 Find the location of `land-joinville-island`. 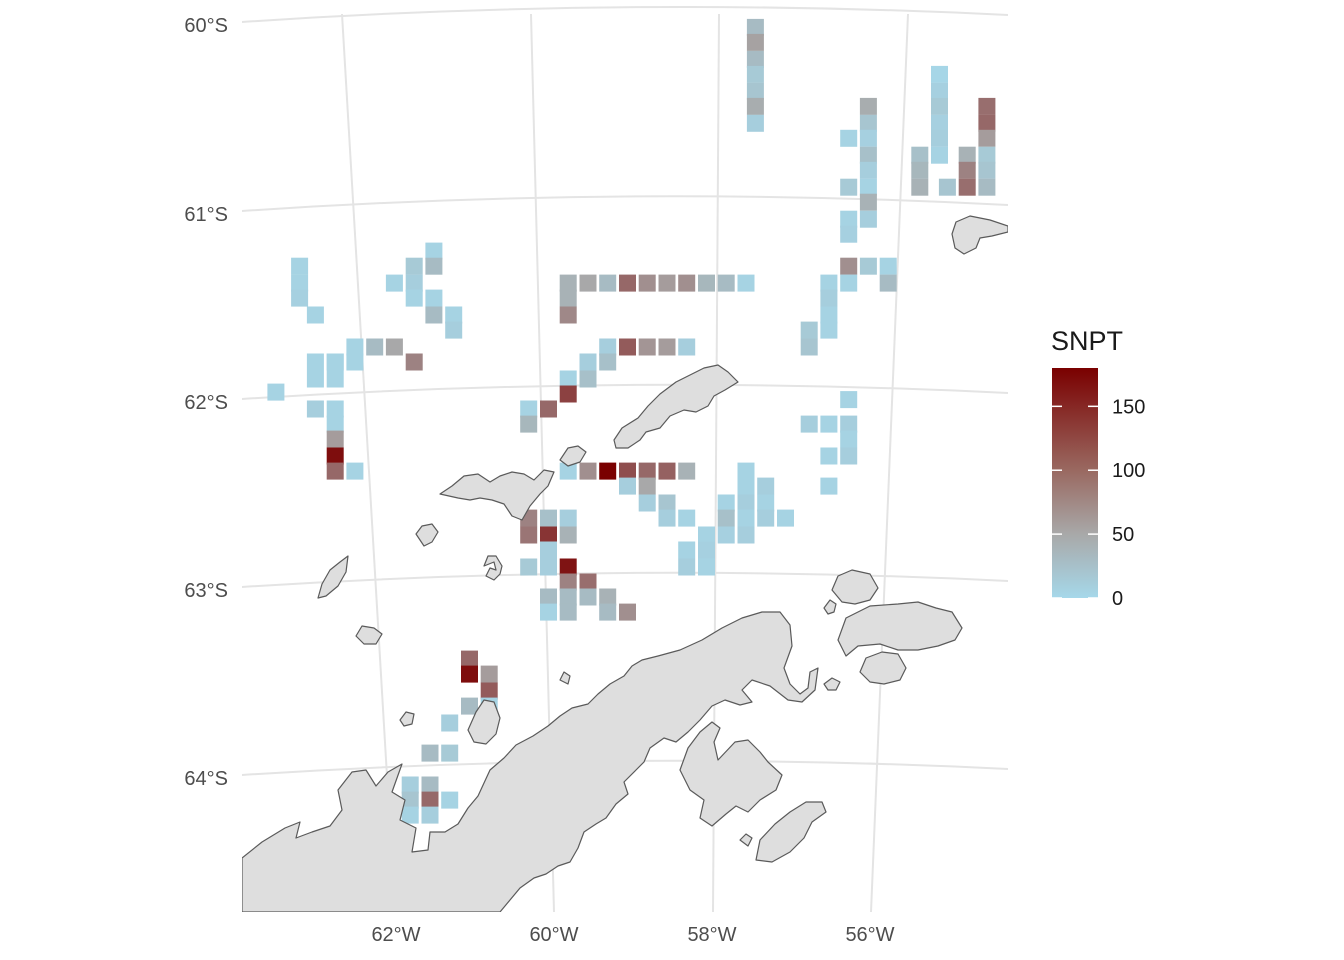

land-joinville-island is located at coordinates (900, 629).